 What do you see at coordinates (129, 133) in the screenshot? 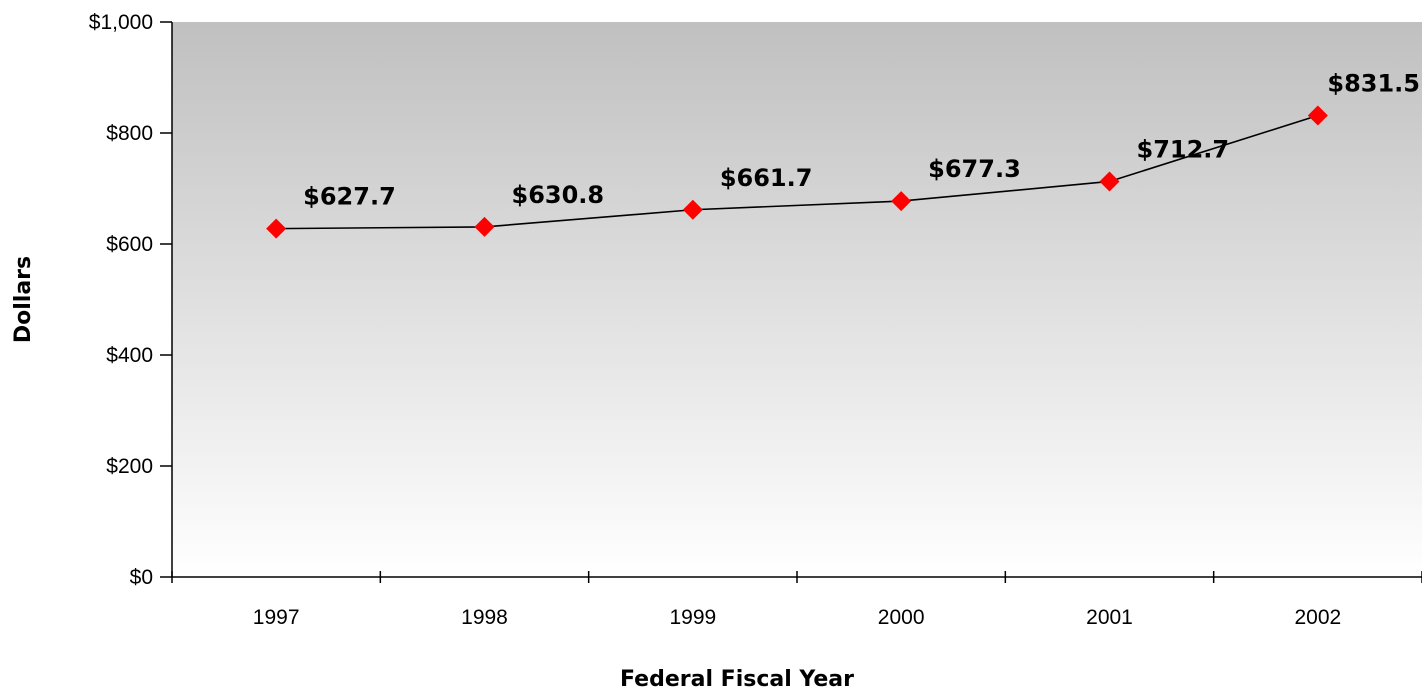
I see `y-tick-label: $800` at bounding box center [129, 133].